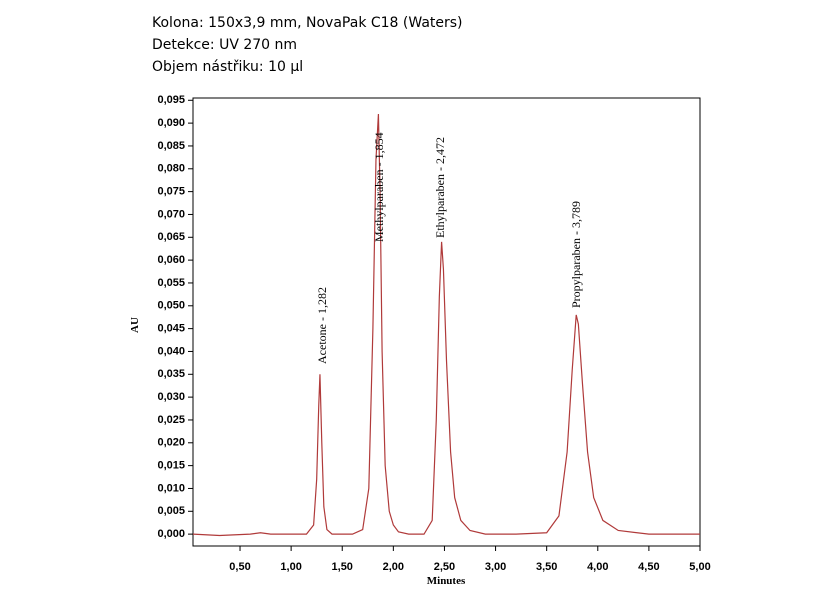 The width and height of the screenshot is (840, 596). What do you see at coordinates (171, 511) in the screenshot?
I see `y-tick-label: 0,005` at bounding box center [171, 511].